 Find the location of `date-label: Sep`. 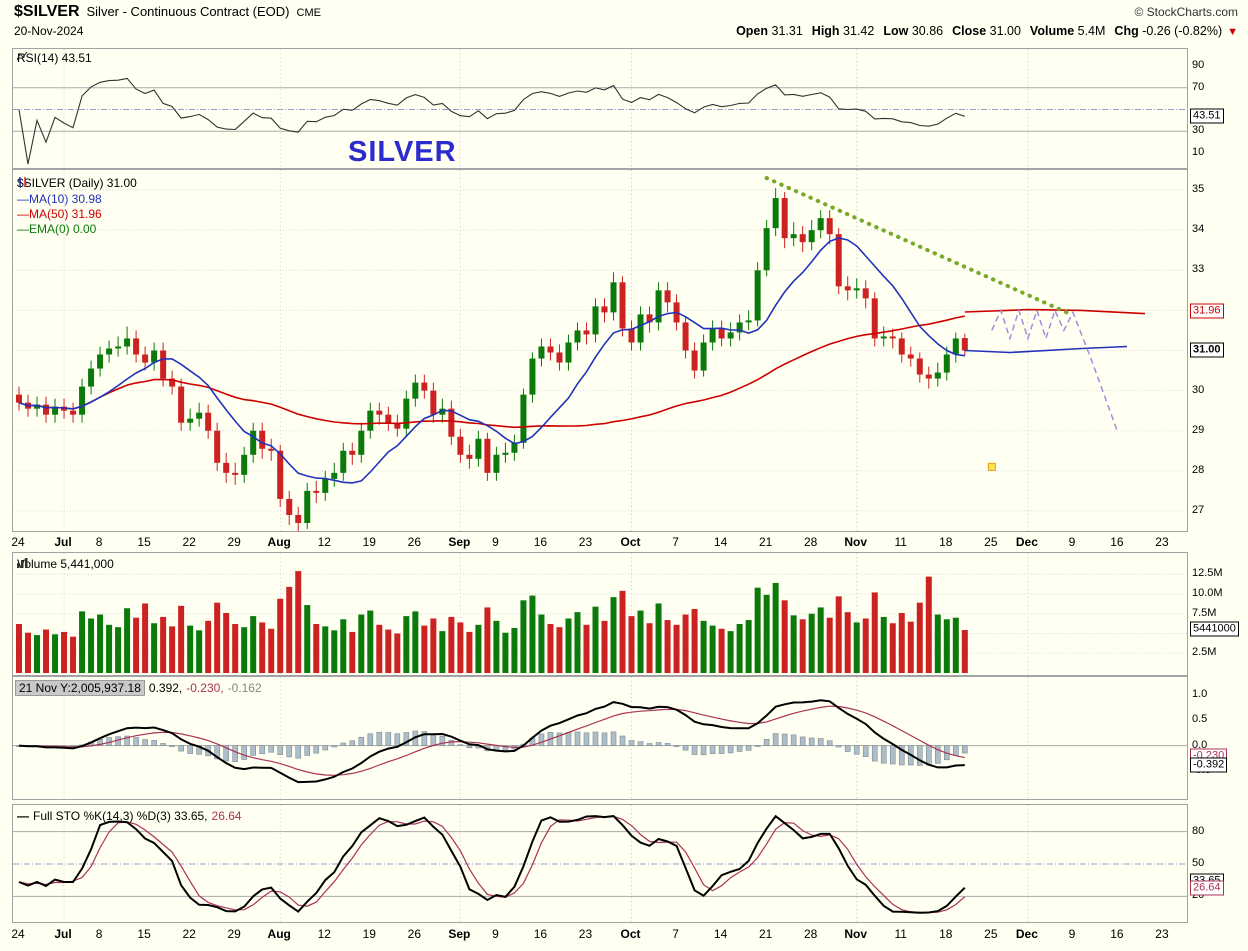

date-label: Sep is located at coordinates (459, 542).